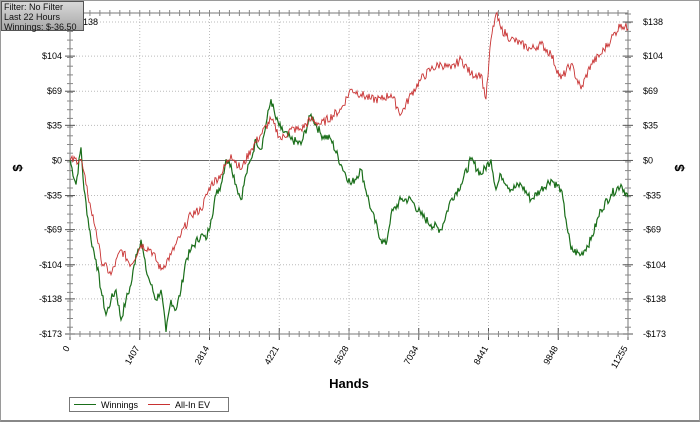 The height and width of the screenshot is (422, 700). I want to click on filter-text: Filter: No Filter, so click(34, 7).